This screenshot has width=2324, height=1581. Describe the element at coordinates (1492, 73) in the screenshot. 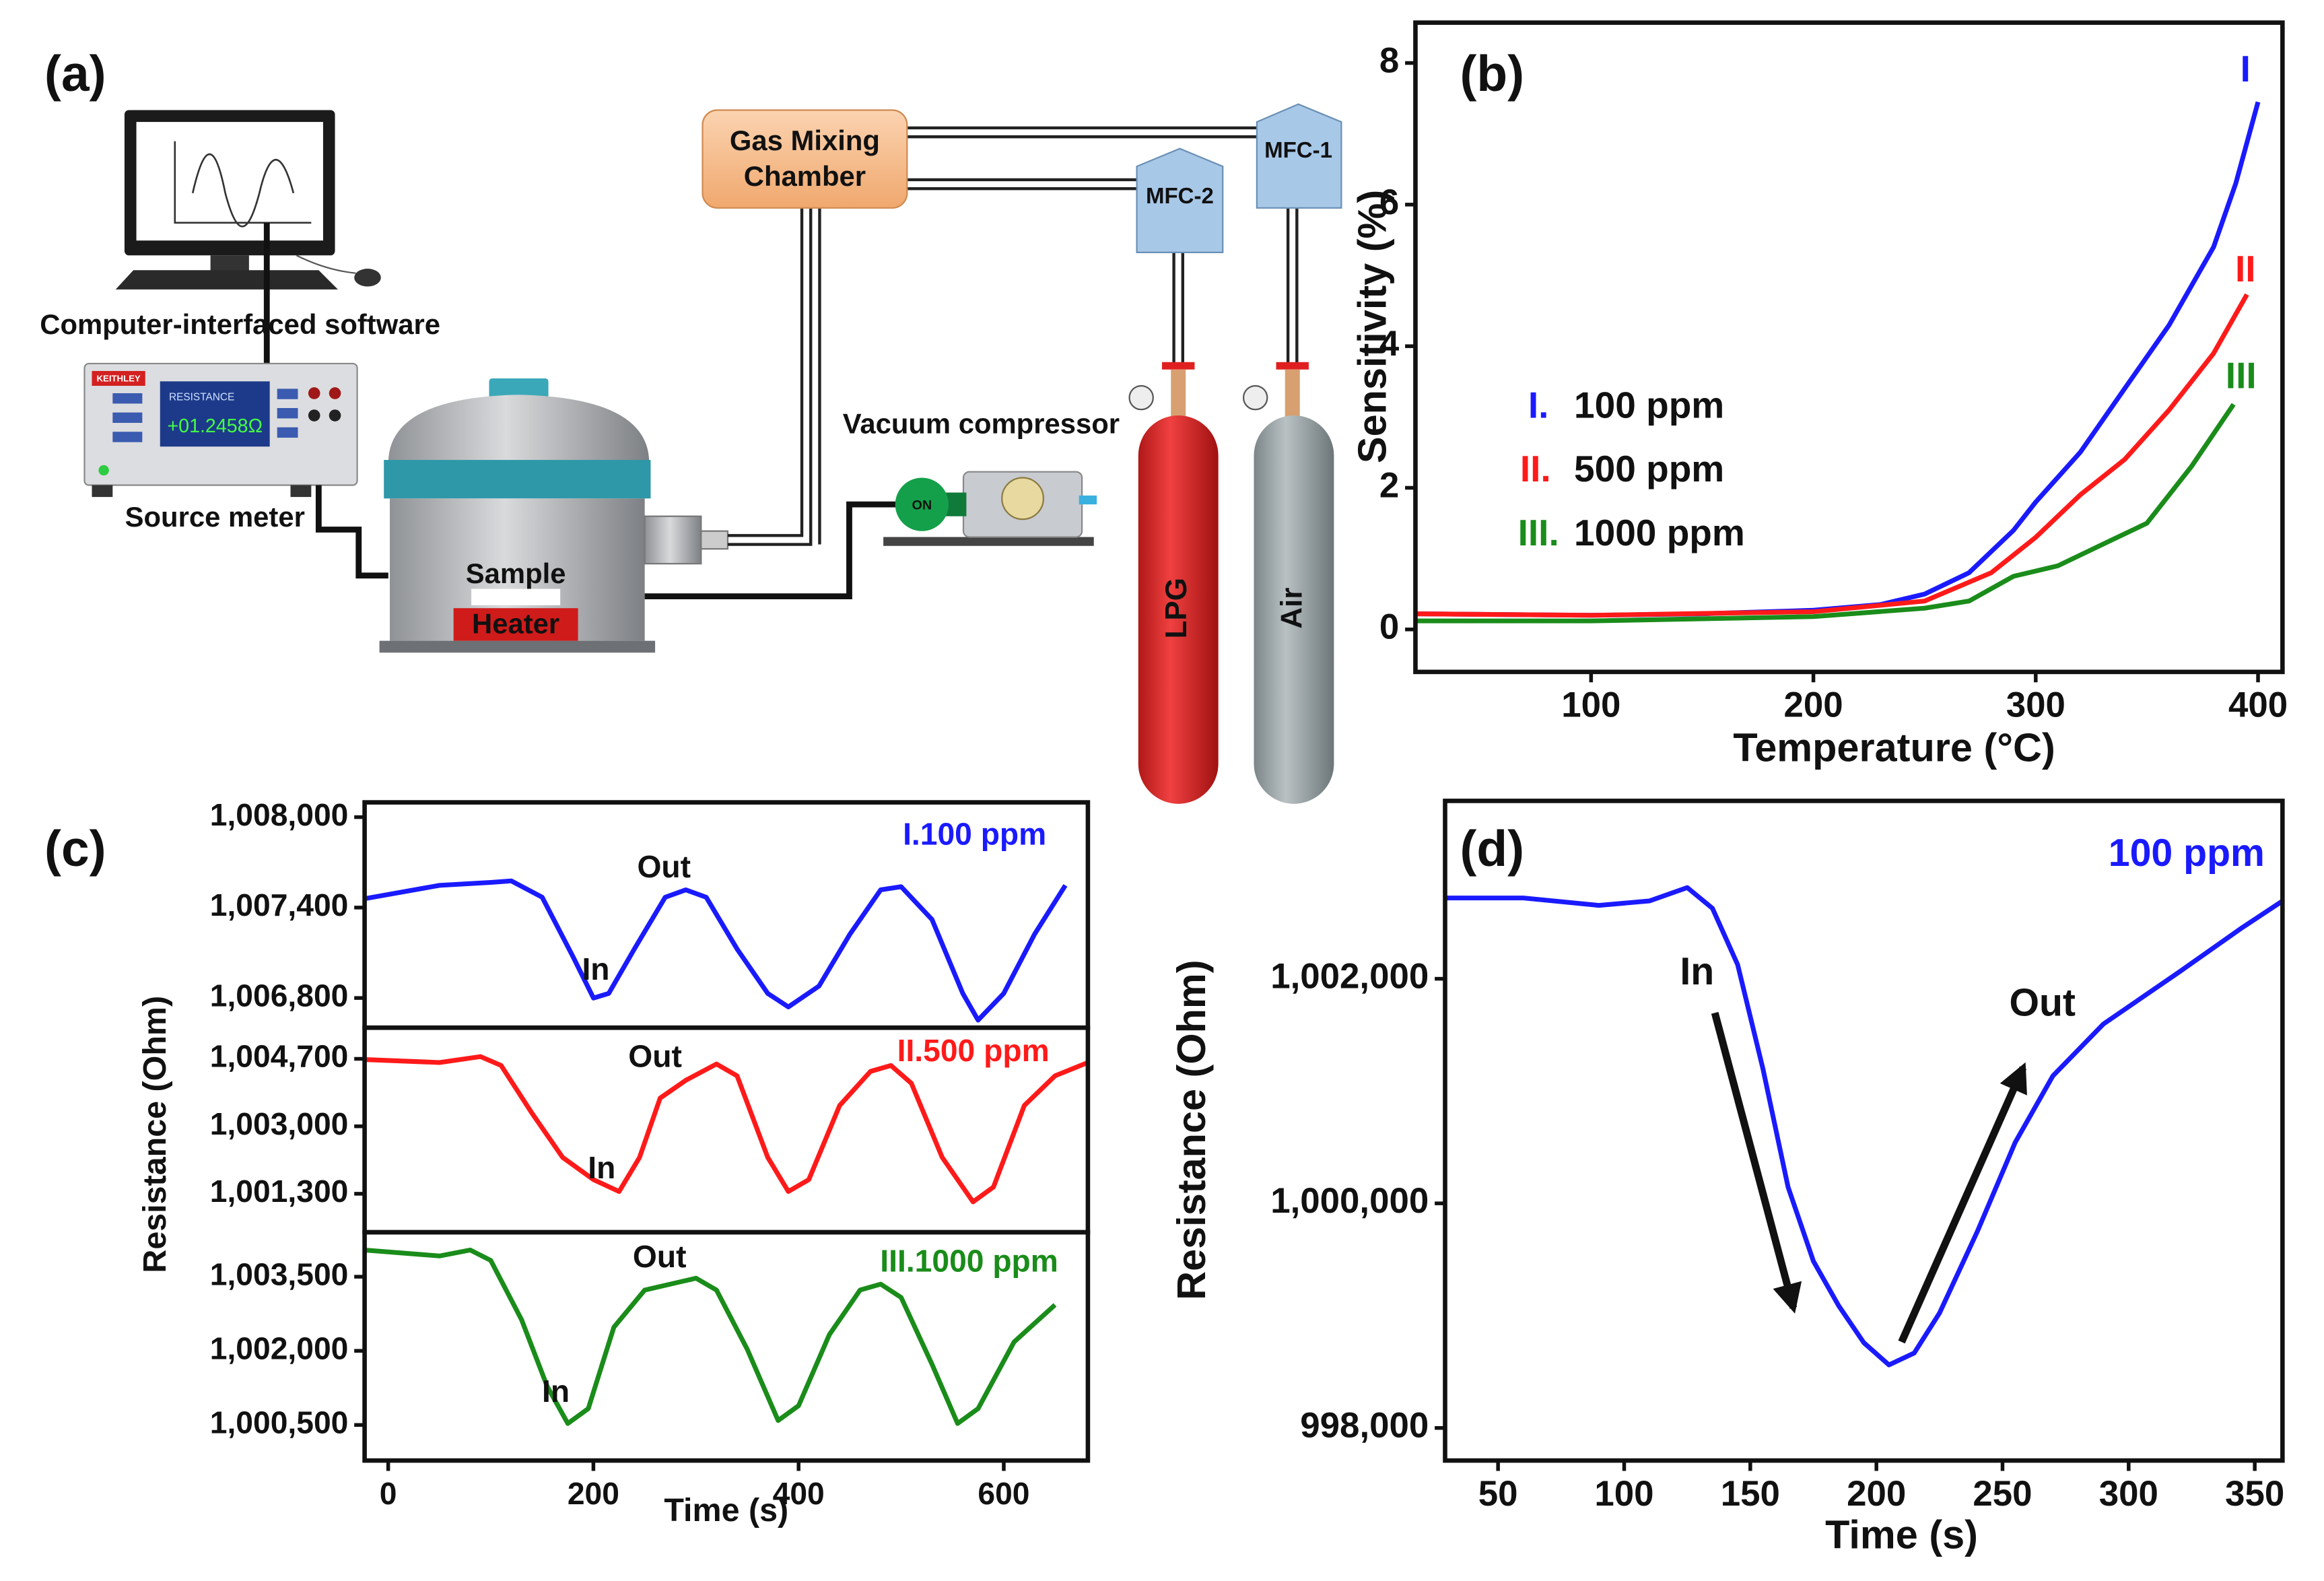

I see `panel-label: (b)` at that location.